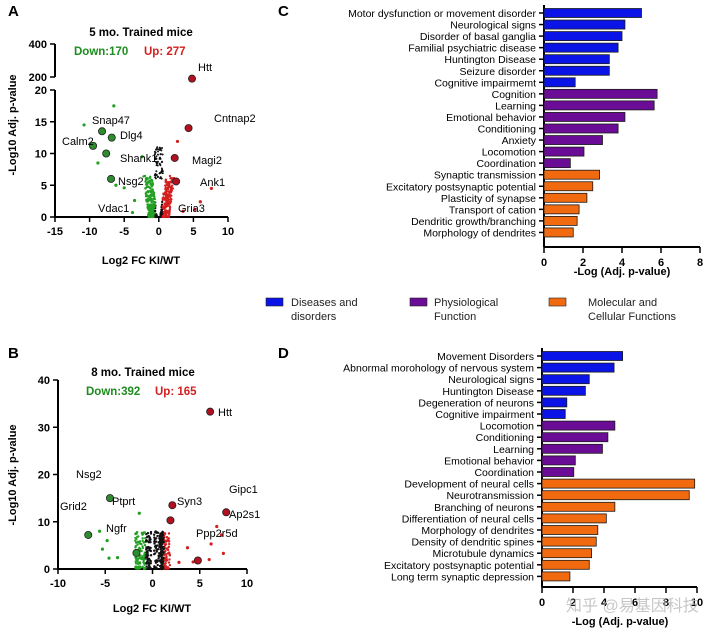 This screenshot has height=630, width=706. Describe the element at coordinates (504, 473) in the screenshot. I see `category-label: Coordination` at that location.